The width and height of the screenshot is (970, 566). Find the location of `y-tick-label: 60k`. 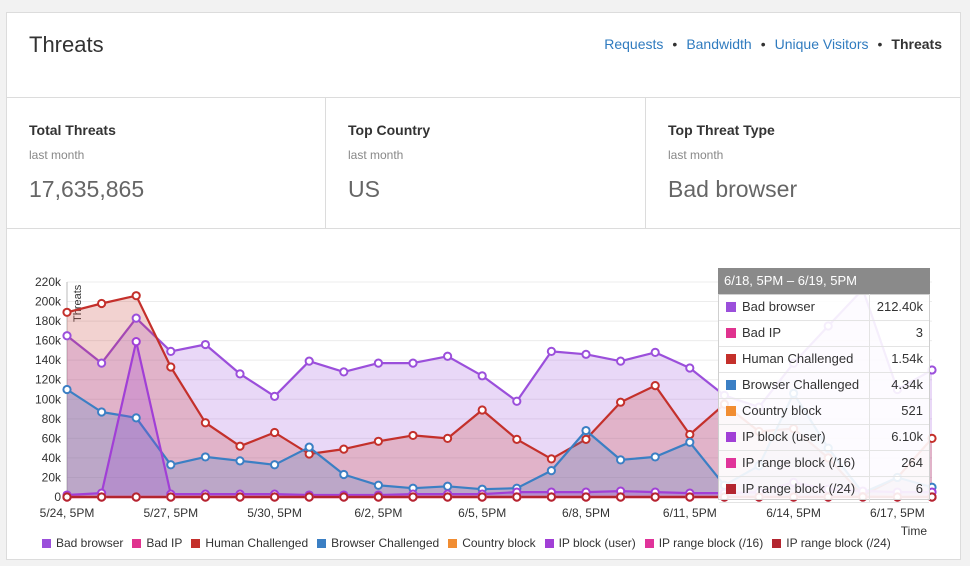

y-tick-label: 60k is located at coordinates (52, 438).